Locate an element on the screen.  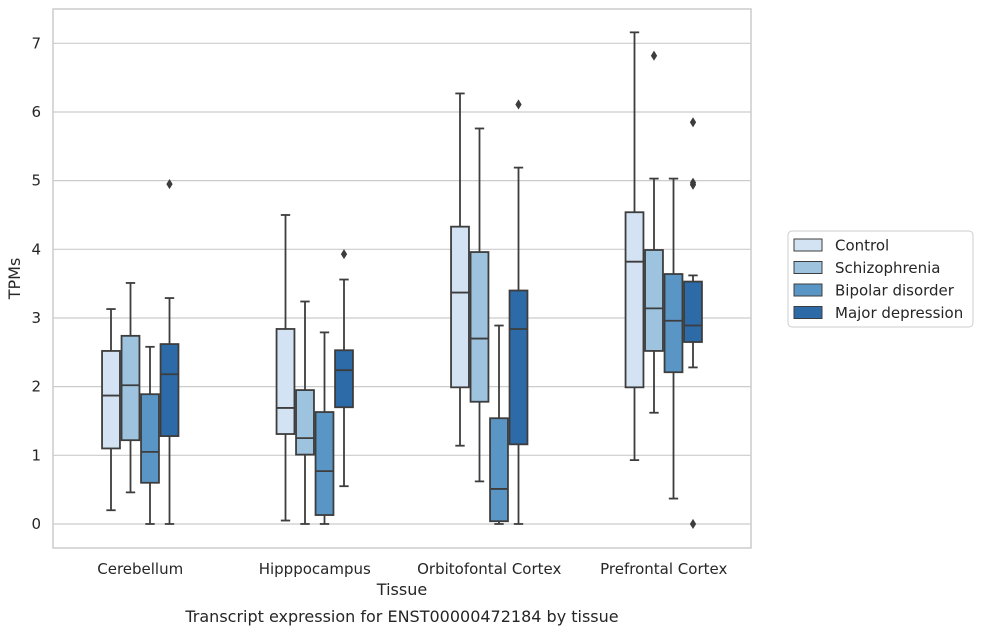
box-control-prefrontal-cortex is located at coordinates (634, 246).